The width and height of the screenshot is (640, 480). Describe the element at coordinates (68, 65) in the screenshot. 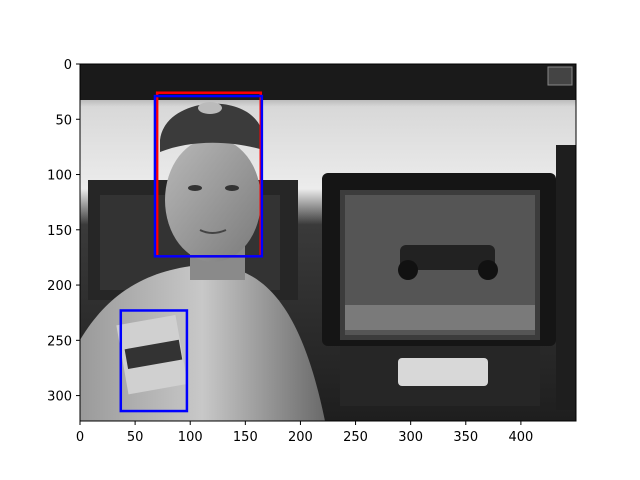

I see `y-tick-label: 0` at that location.